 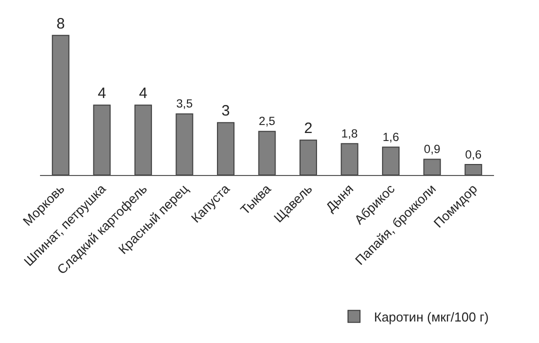 What do you see at coordinates (432, 149) in the screenshot?
I see `data-label: 0,9` at bounding box center [432, 149].